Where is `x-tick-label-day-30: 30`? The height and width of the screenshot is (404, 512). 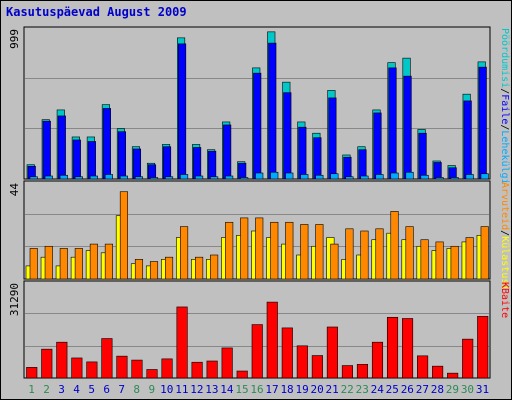
x-tick-label-day-30: 30 is located at coordinates (467, 389).